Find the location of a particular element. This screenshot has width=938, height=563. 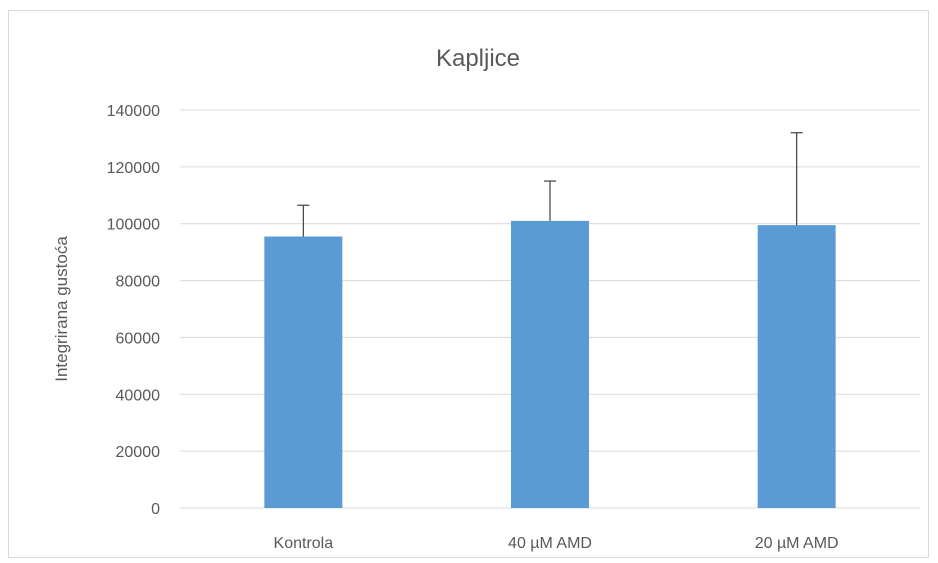

x-tick-label: 20 µM AMD is located at coordinates (797, 543).